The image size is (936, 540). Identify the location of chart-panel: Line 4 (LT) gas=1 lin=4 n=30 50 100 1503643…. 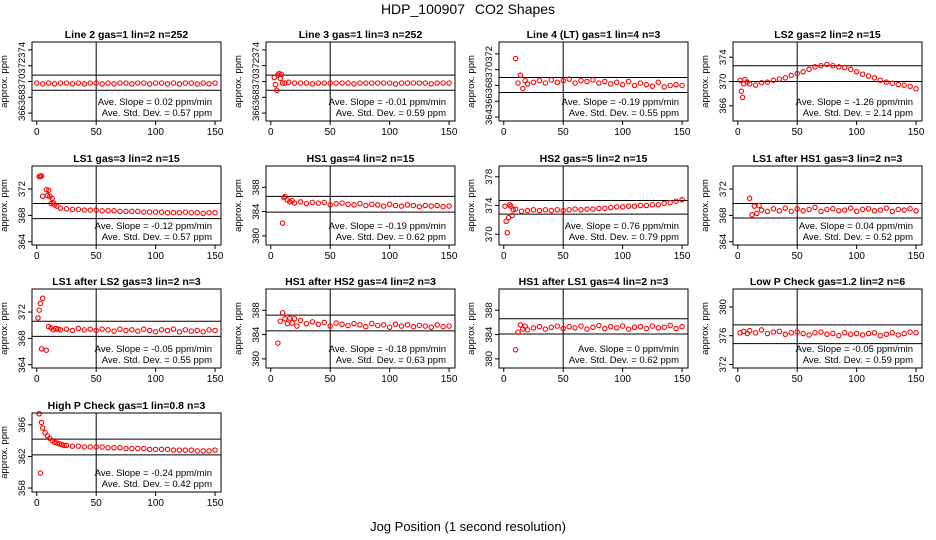
(578, 83).